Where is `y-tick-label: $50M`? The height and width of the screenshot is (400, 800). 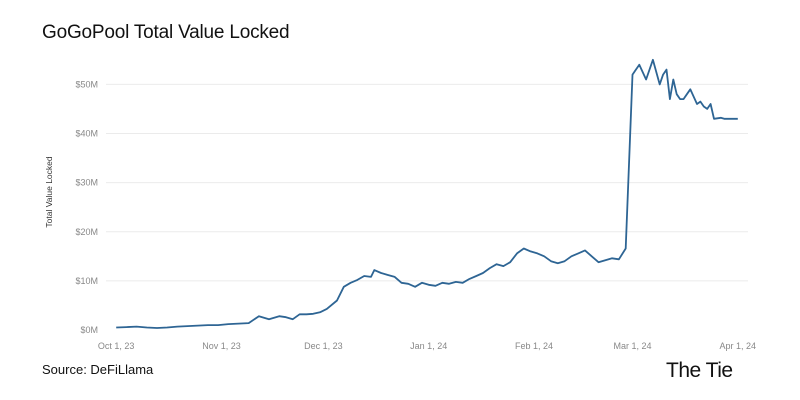 y-tick-label: $50M is located at coordinates (86, 84).